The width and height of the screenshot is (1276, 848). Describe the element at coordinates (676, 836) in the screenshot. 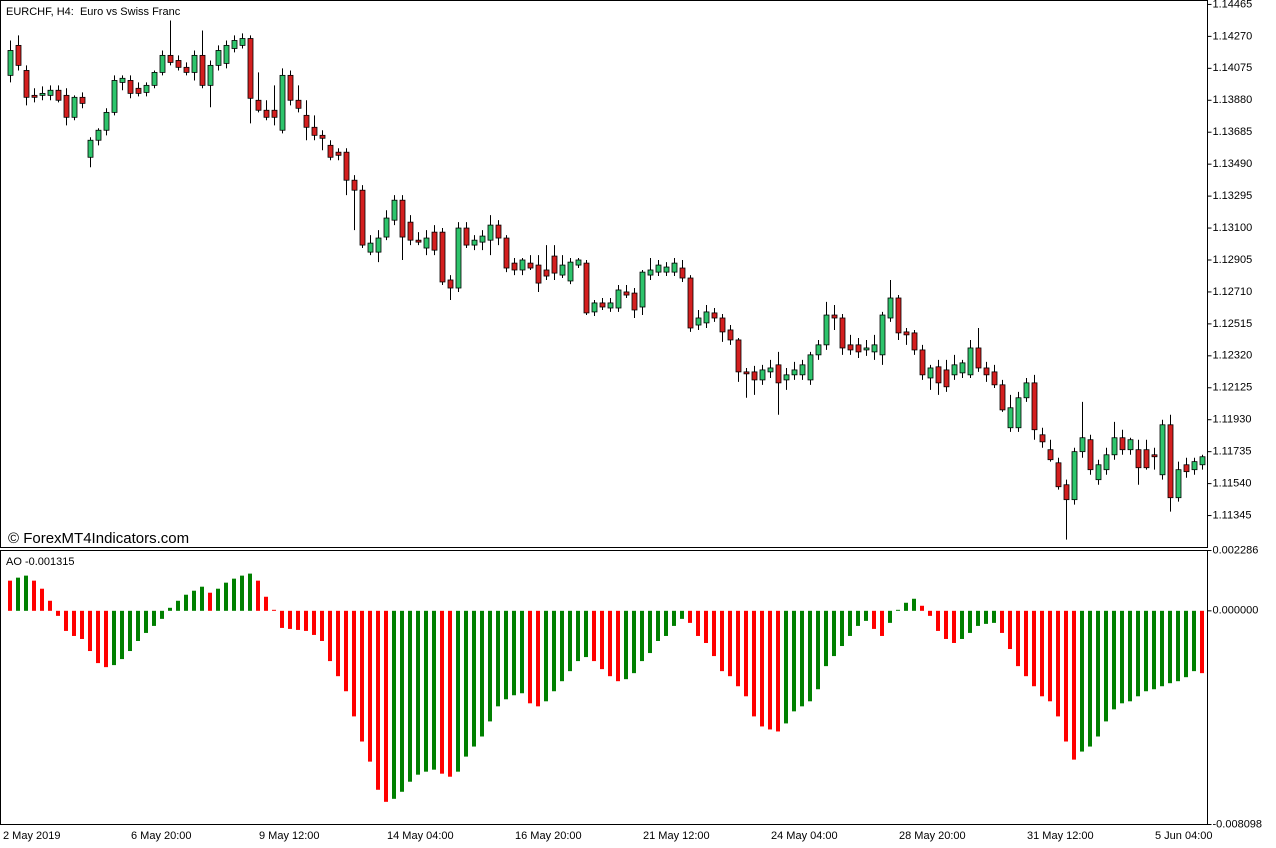

I see `x-tick-label: 21 May 12:00` at that location.